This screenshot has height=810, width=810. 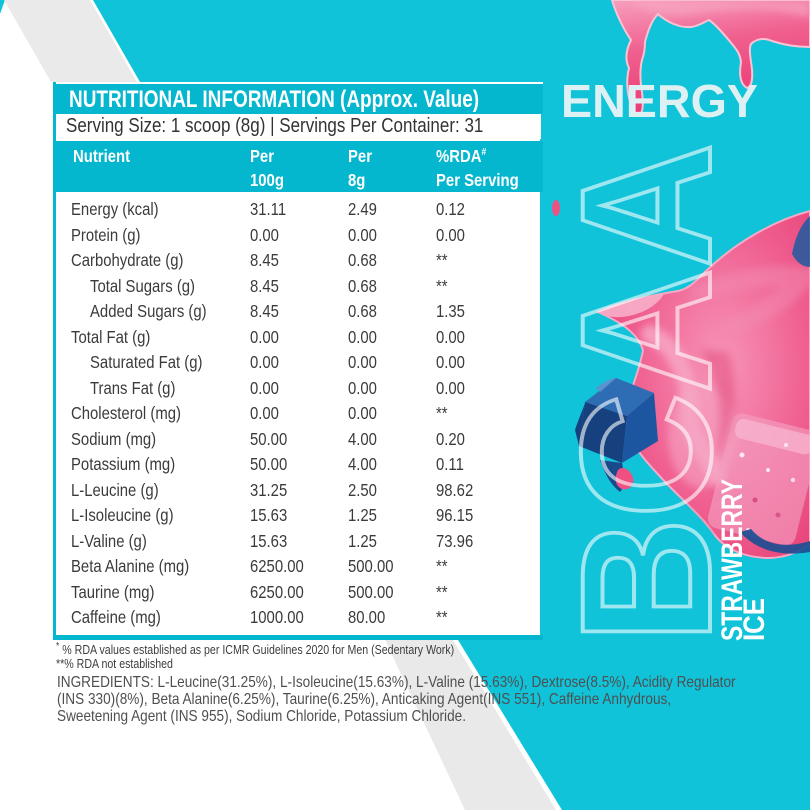 I want to click on svg-text: ICE, so click(x=754, y=619).